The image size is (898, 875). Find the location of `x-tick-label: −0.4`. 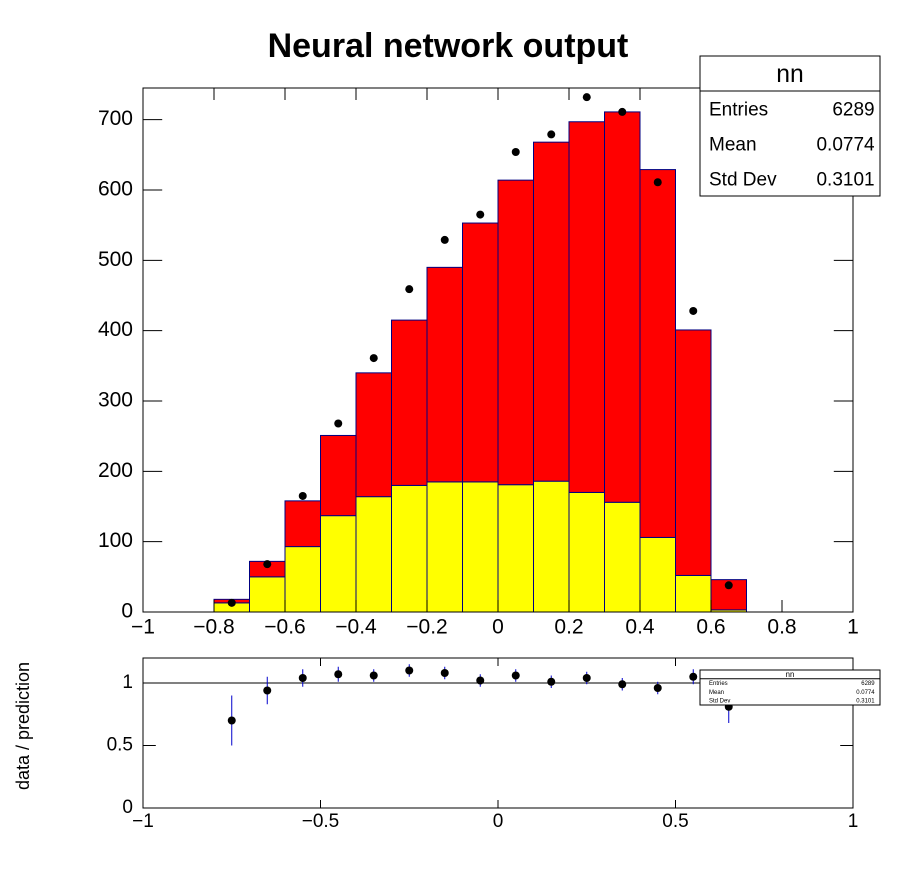

x-tick-label: −0.4 is located at coordinates (356, 627).